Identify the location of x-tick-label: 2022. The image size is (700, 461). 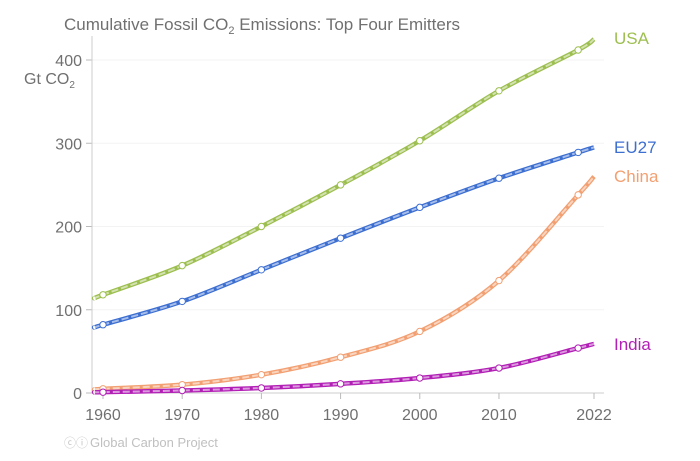
(594, 415).